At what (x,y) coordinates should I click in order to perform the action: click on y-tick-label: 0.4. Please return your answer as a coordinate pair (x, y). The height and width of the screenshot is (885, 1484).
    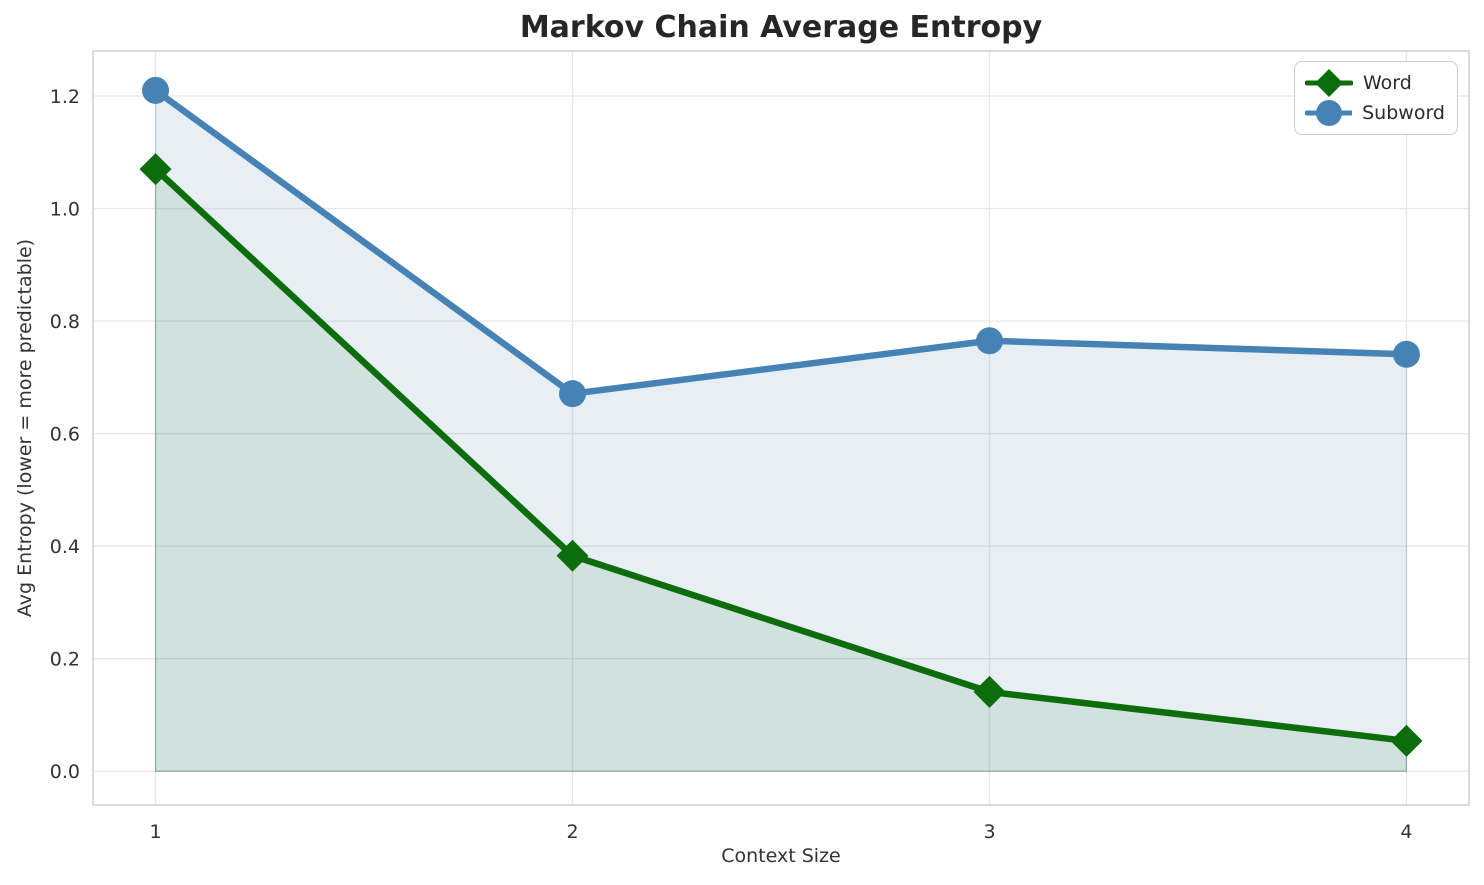
    Looking at the image, I should click on (65, 547).